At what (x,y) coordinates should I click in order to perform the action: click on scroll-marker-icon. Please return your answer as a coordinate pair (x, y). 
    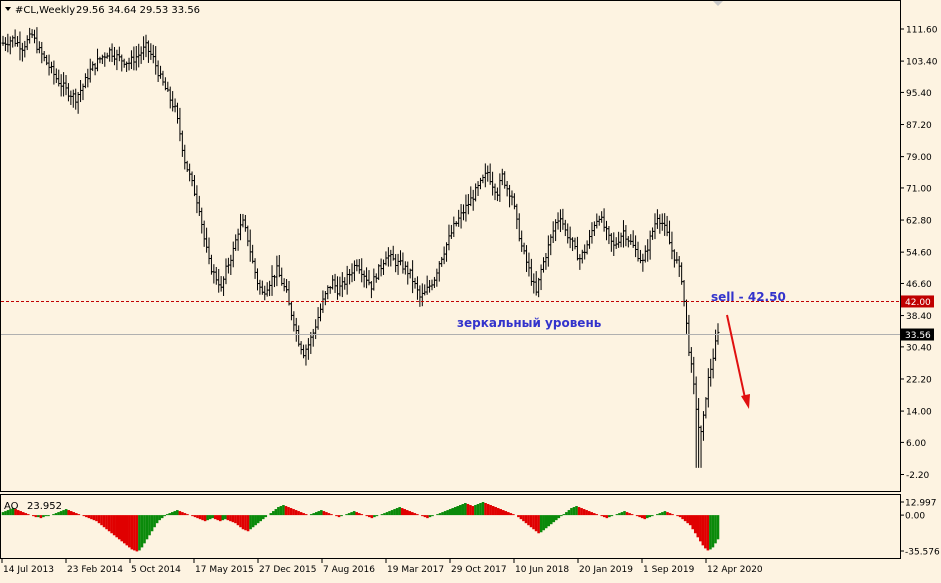
    Looking at the image, I should click on (718, 3).